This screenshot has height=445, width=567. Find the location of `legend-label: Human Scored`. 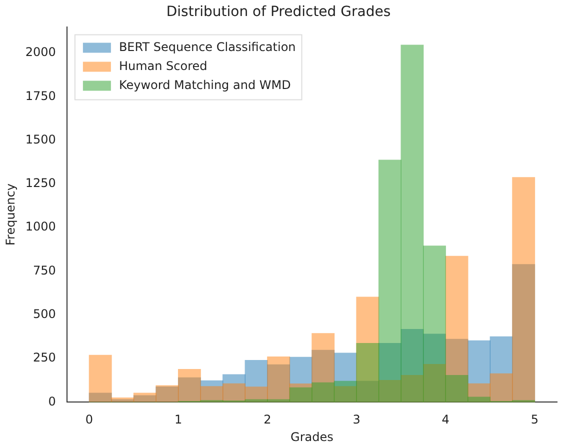

legend-label: Human Scored is located at coordinates (163, 65).